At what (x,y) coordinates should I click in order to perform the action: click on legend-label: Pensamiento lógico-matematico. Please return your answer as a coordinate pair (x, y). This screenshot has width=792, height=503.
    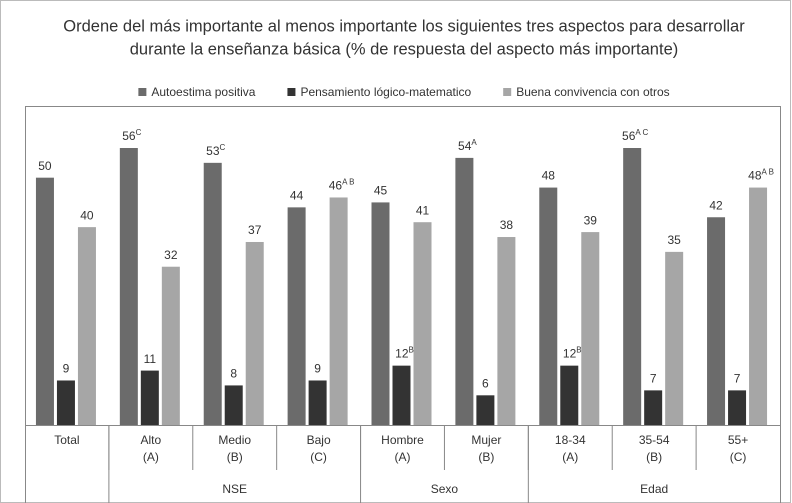
    Looking at the image, I should click on (385, 92).